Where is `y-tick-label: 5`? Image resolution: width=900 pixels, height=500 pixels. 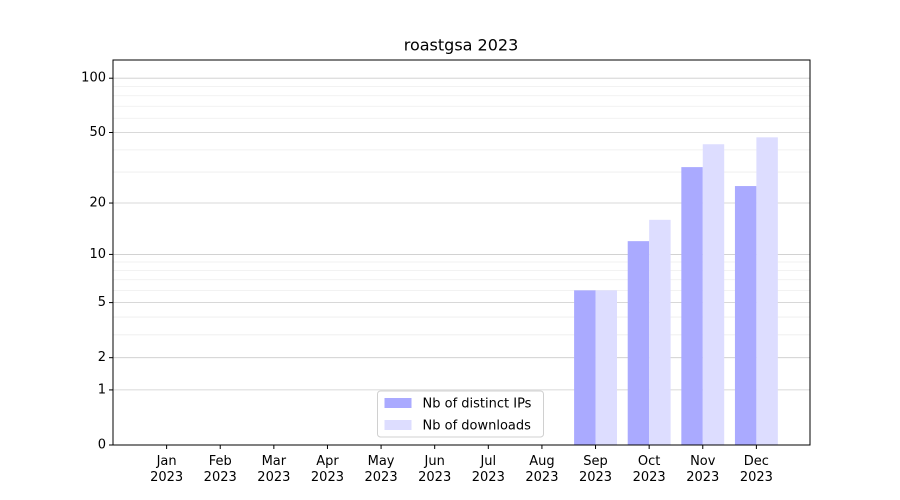
y-tick-label: 5 is located at coordinates (102, 302).